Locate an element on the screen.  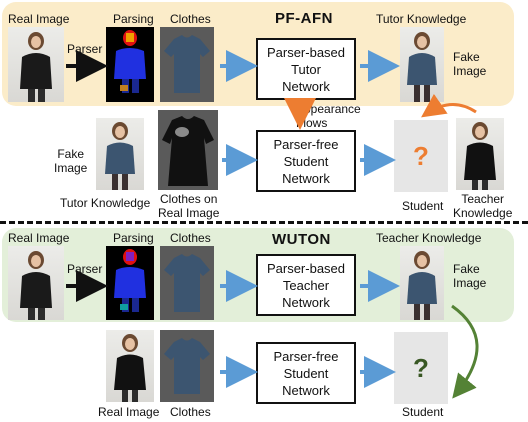
wuton-parsing-label: Parsing is located at coordinates (133, 238).